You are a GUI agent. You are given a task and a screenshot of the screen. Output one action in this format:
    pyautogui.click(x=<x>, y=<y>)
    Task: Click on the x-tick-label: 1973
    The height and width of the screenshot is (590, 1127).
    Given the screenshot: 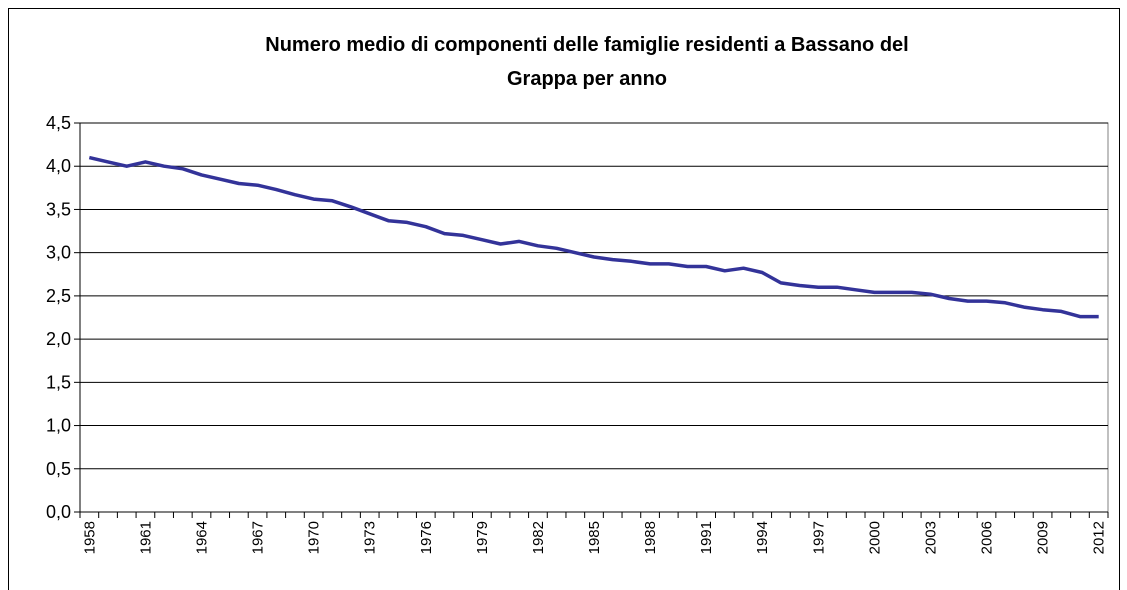 What is the action you would take?
    pyautogui.click(x=370, y=537)
    